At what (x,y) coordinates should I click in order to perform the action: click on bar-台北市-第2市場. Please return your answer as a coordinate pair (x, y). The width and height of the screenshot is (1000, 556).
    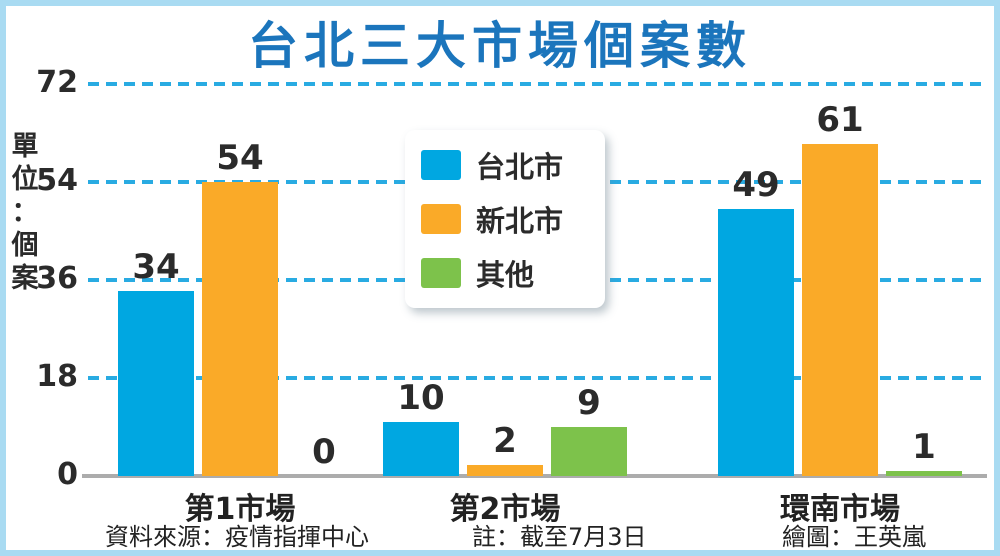
    Looking at the image, I should click on (421, 449).